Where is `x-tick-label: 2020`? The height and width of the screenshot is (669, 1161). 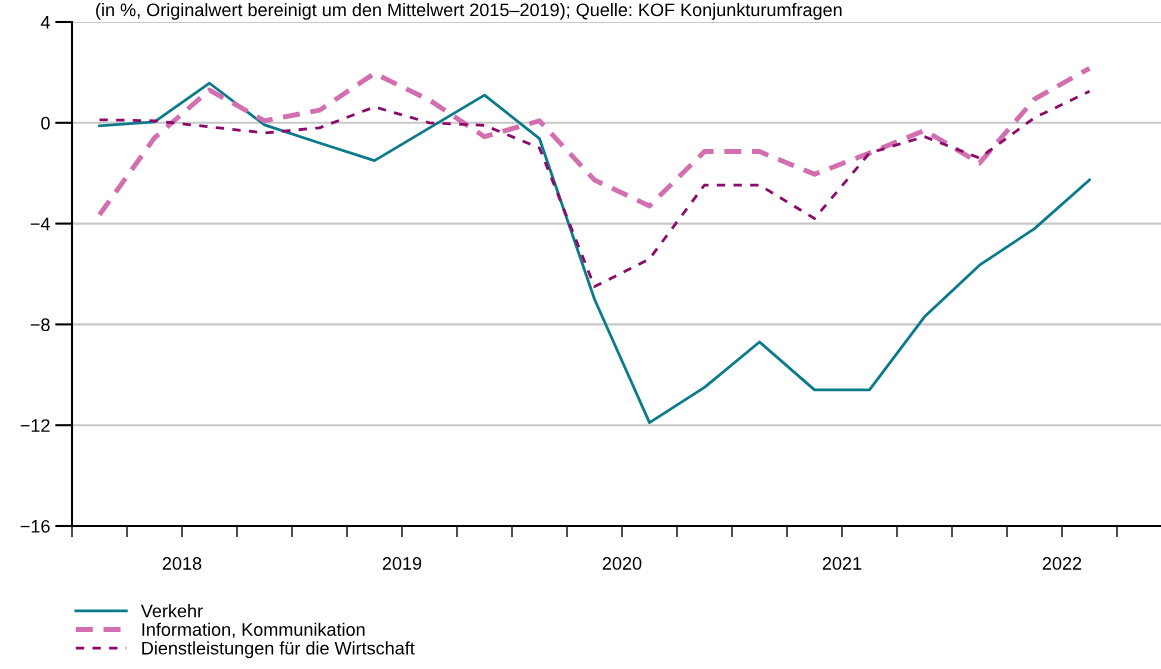 x-tick-label: 2020 is located at coordinates (622, 563).